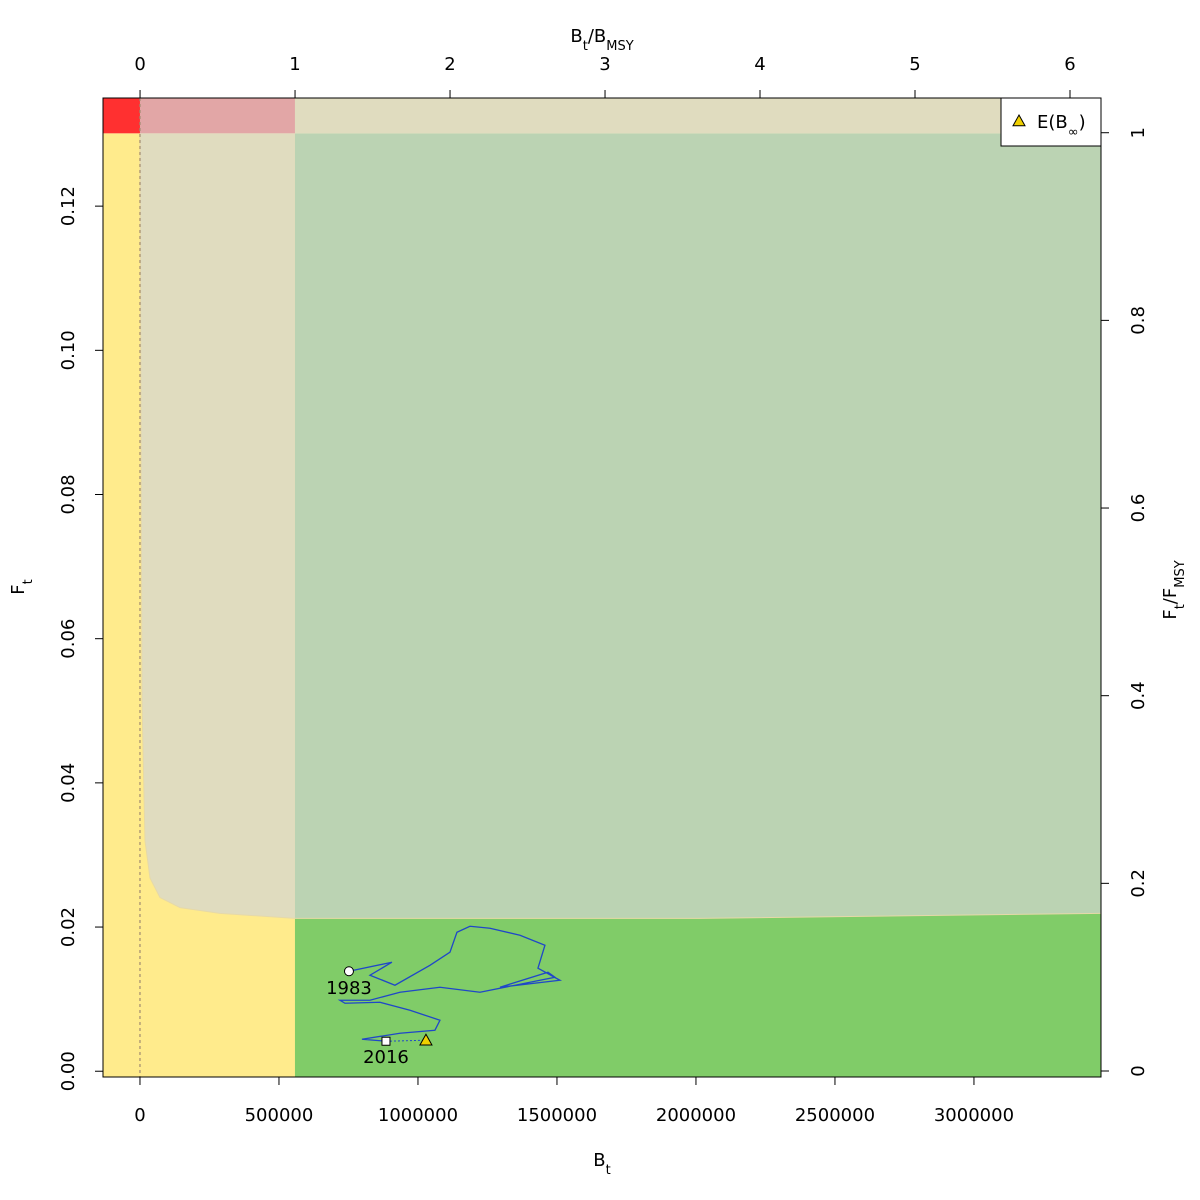  I want to click on y2-axis-title-part: MSY, so click(1180, 573).